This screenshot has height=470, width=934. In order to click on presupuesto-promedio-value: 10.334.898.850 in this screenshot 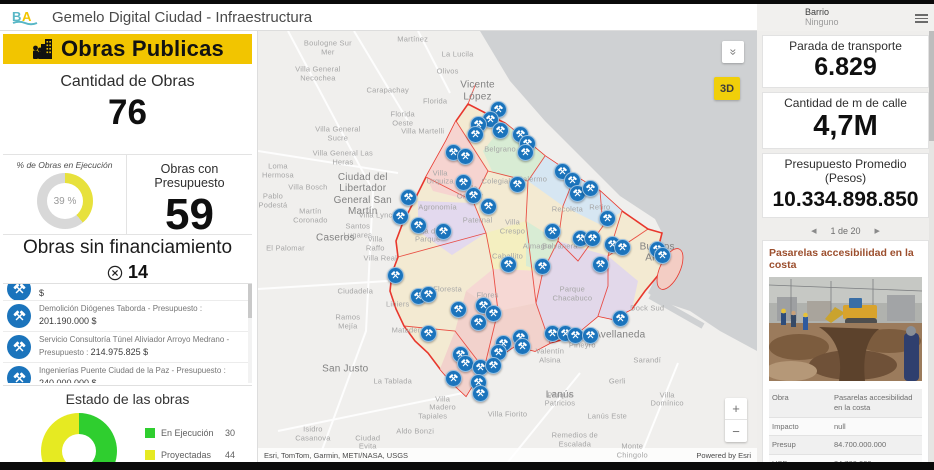, I will do `click(845, 199)`.